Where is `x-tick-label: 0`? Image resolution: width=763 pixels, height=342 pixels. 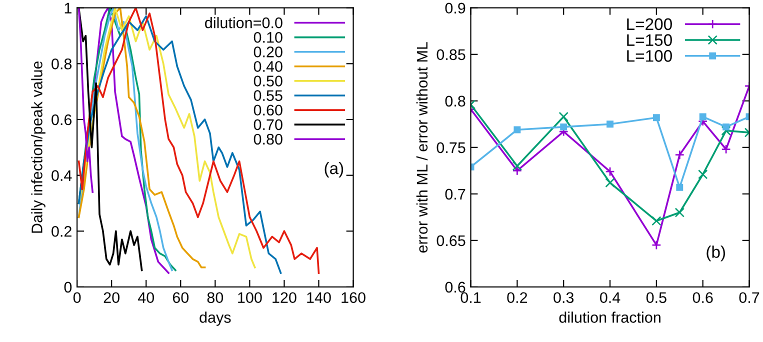 x-tick-label: 0 is located at coordinates (77, 298).